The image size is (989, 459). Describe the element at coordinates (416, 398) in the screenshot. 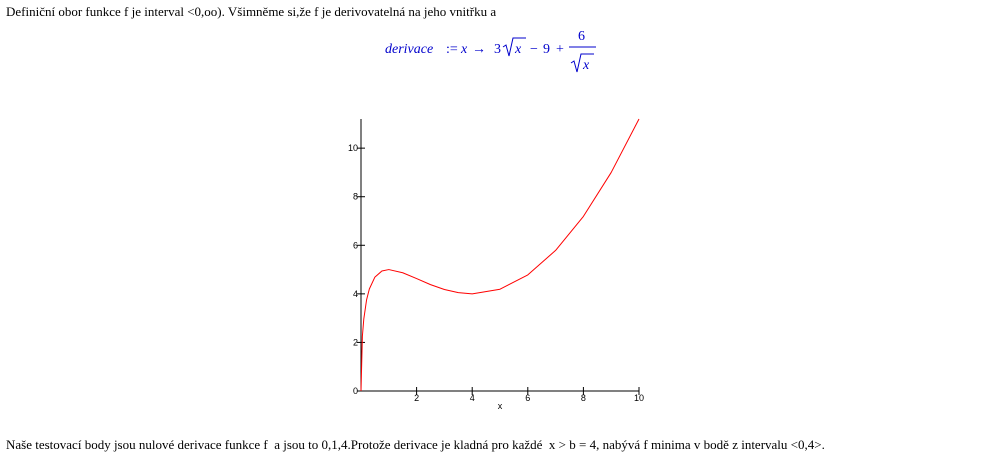

I see `x-tick-label: 2` at that location.